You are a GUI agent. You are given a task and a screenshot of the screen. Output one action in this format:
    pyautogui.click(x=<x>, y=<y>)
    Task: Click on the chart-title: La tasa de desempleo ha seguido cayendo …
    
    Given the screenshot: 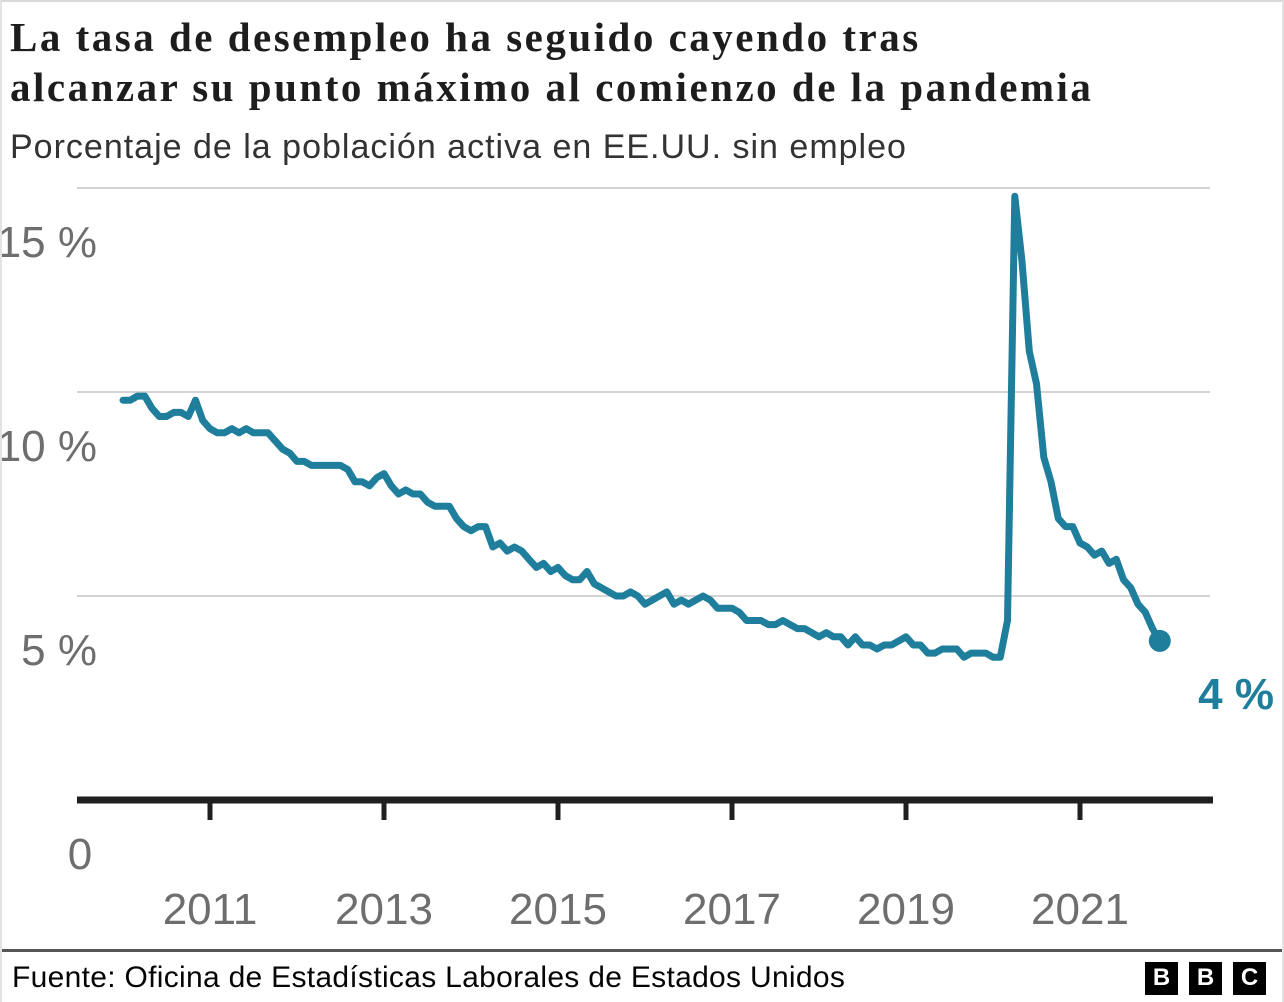 What is the action you would take?
    pyautogui.click(x=643, y=62)
    